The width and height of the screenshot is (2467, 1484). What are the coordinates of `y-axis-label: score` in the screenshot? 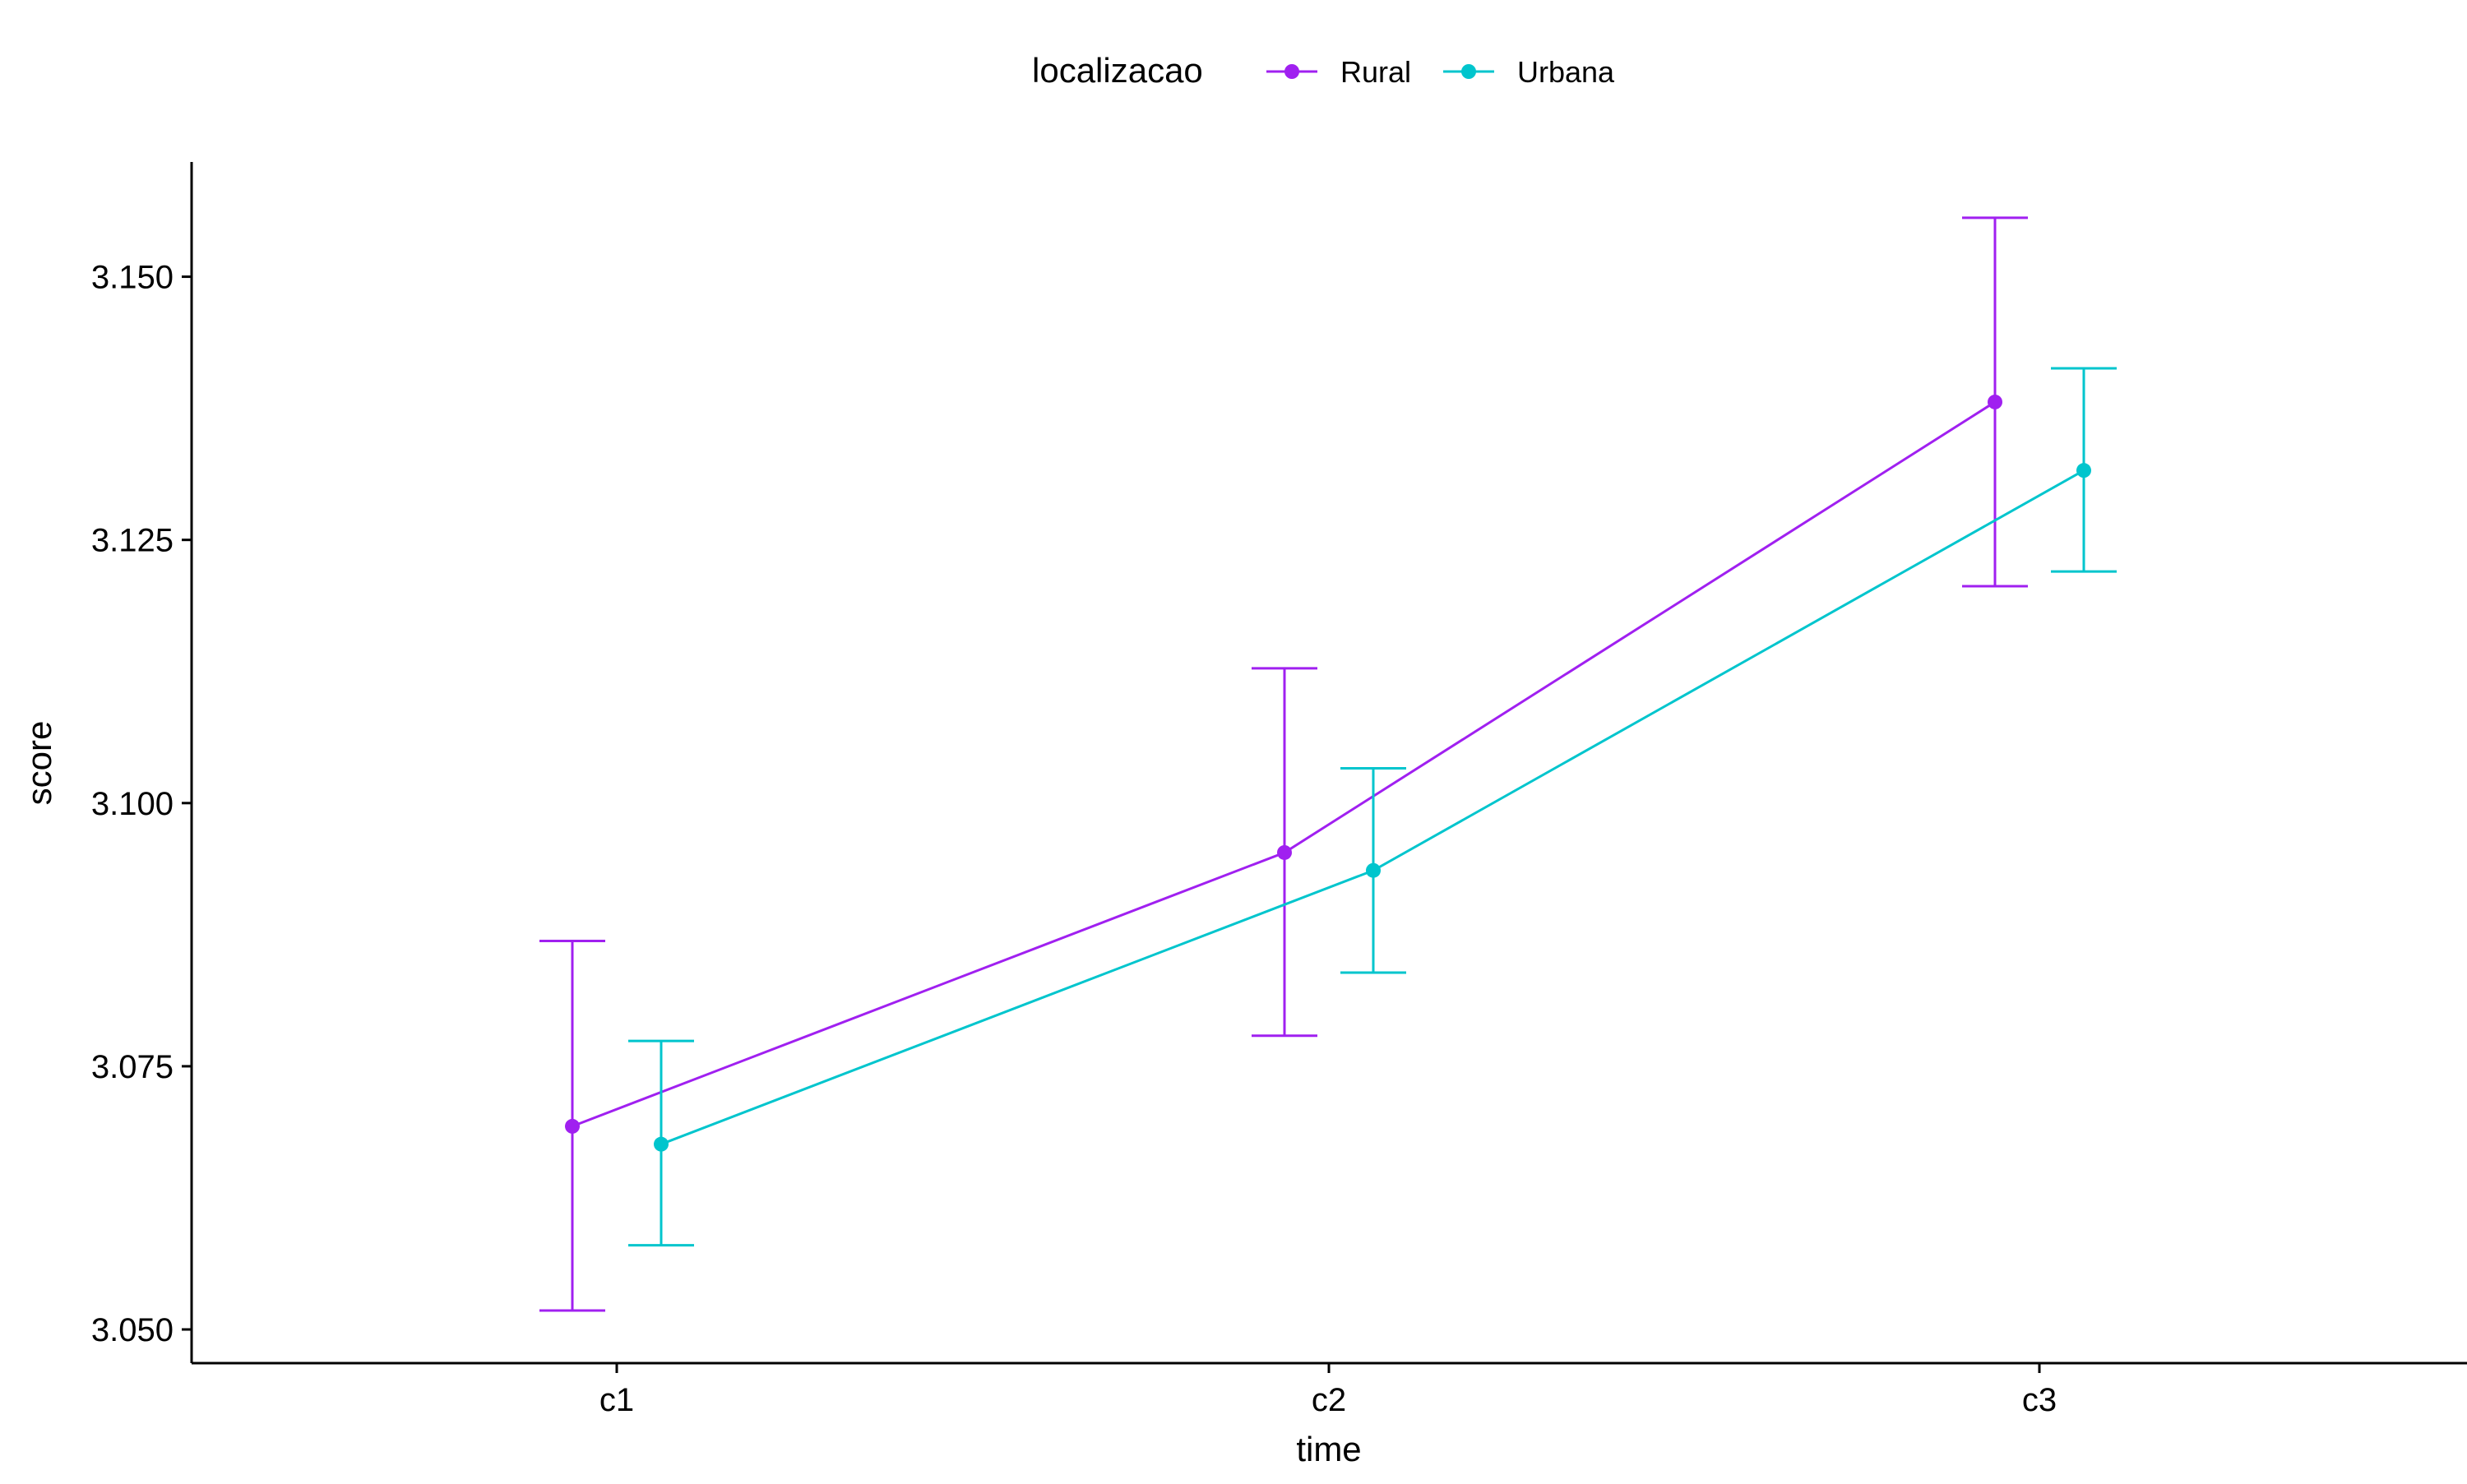 It's located at (39, 763).